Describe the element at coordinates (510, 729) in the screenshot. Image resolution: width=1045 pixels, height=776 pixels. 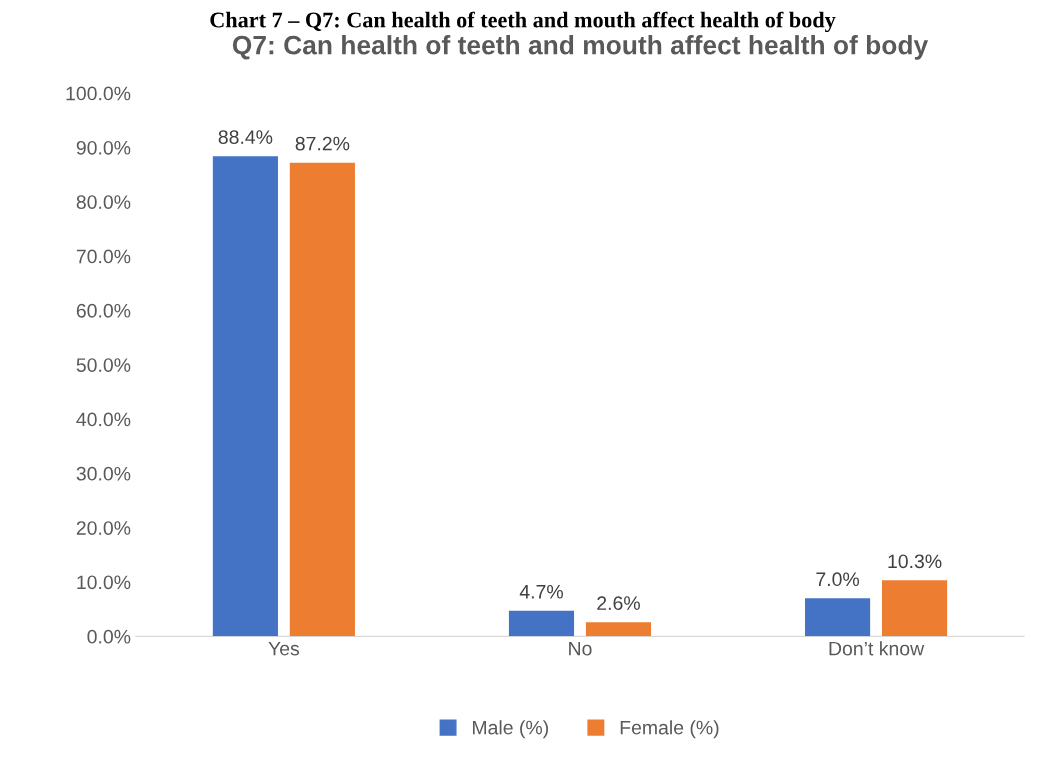
I see `legend-label: Male (%)` at that location.